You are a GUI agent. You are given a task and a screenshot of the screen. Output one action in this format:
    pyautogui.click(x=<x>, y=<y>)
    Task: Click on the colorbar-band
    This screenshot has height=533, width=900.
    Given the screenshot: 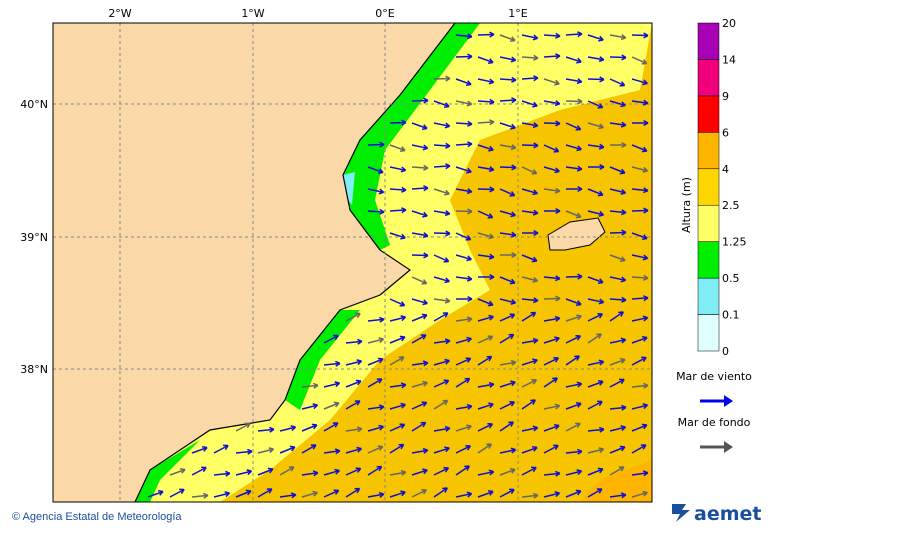 What is the action you would take?
    pyautogui.click(x=708, y=333)
    